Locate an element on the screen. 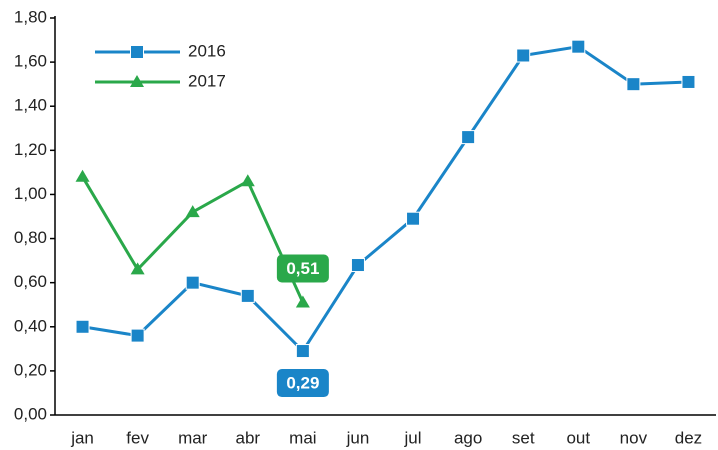 The image size is (718, 450). x-tick-label: jul is located at coordinates (413, 437).